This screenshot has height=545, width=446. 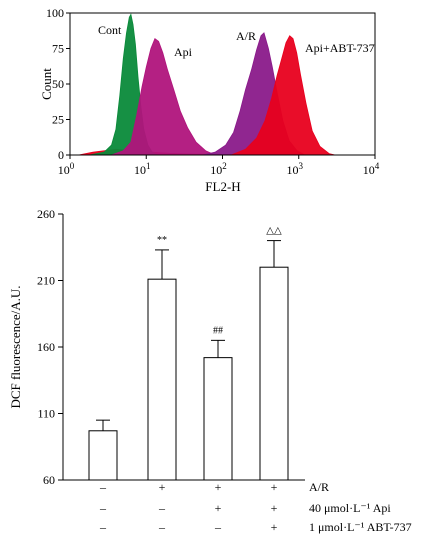 What do you see at coordinates (218, 169) in the screenshot?
I see `x-tick-label: 10²` at bounding box center [218, 169].